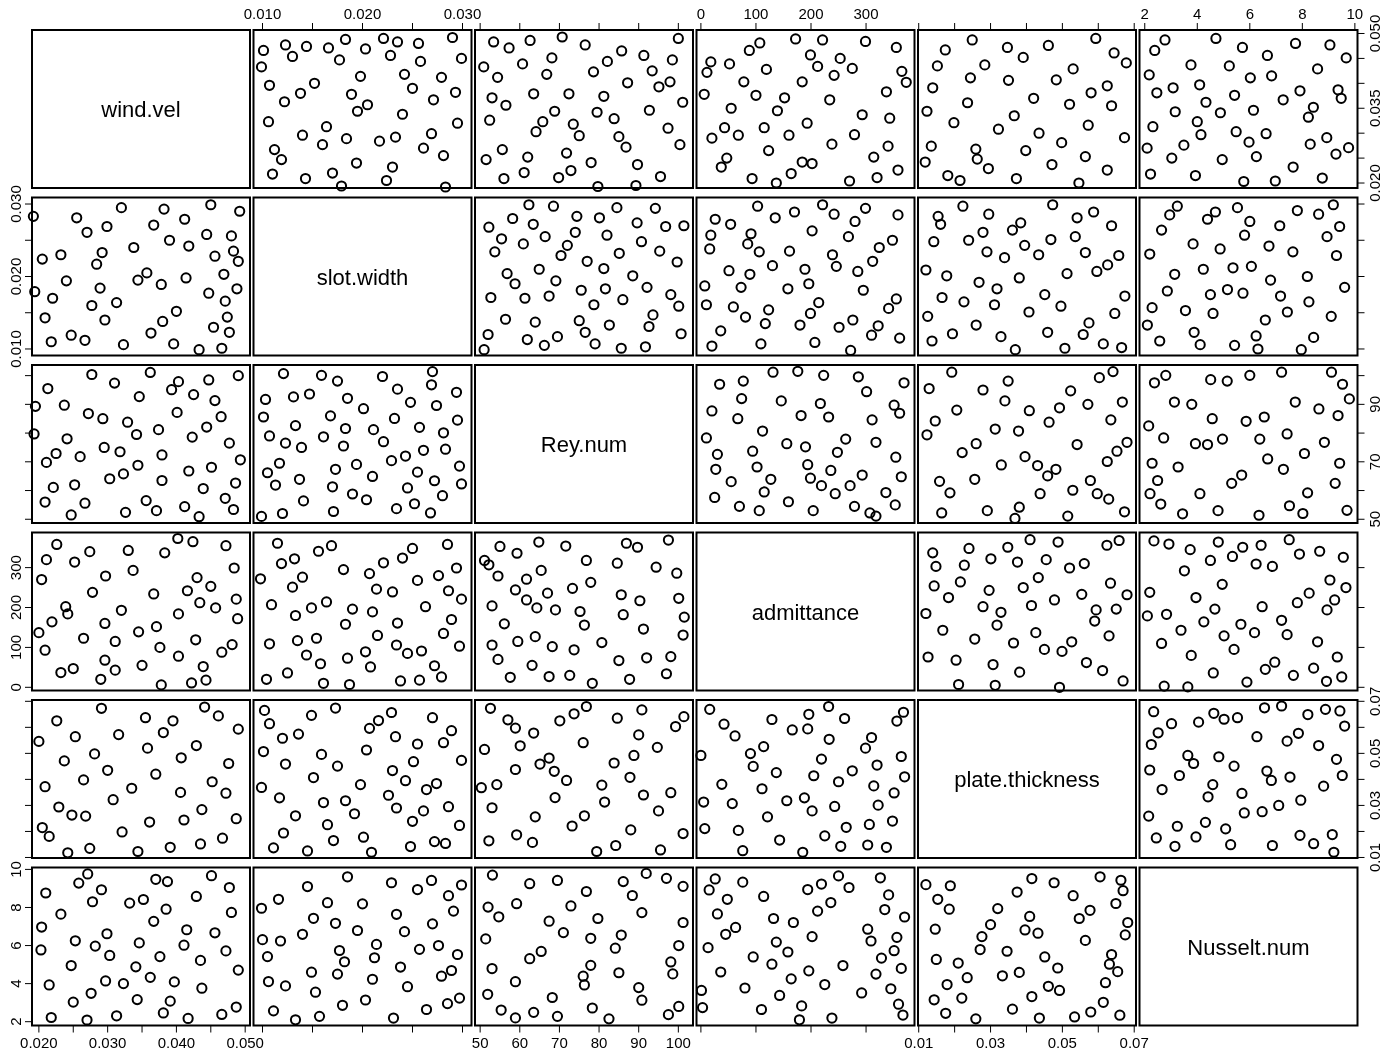  I want to click on x-tick-label: 300, so click(866, 13).